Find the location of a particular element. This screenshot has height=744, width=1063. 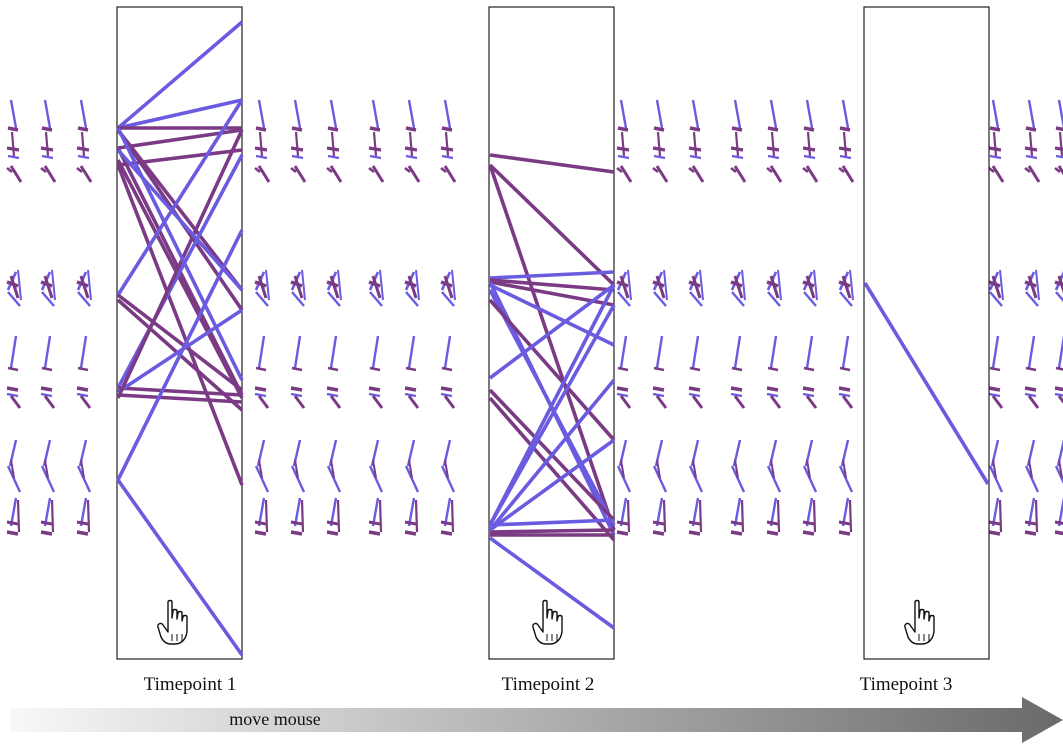

timepoint-3-panel: Timepoint 3 is located at coordinates (925, 350).